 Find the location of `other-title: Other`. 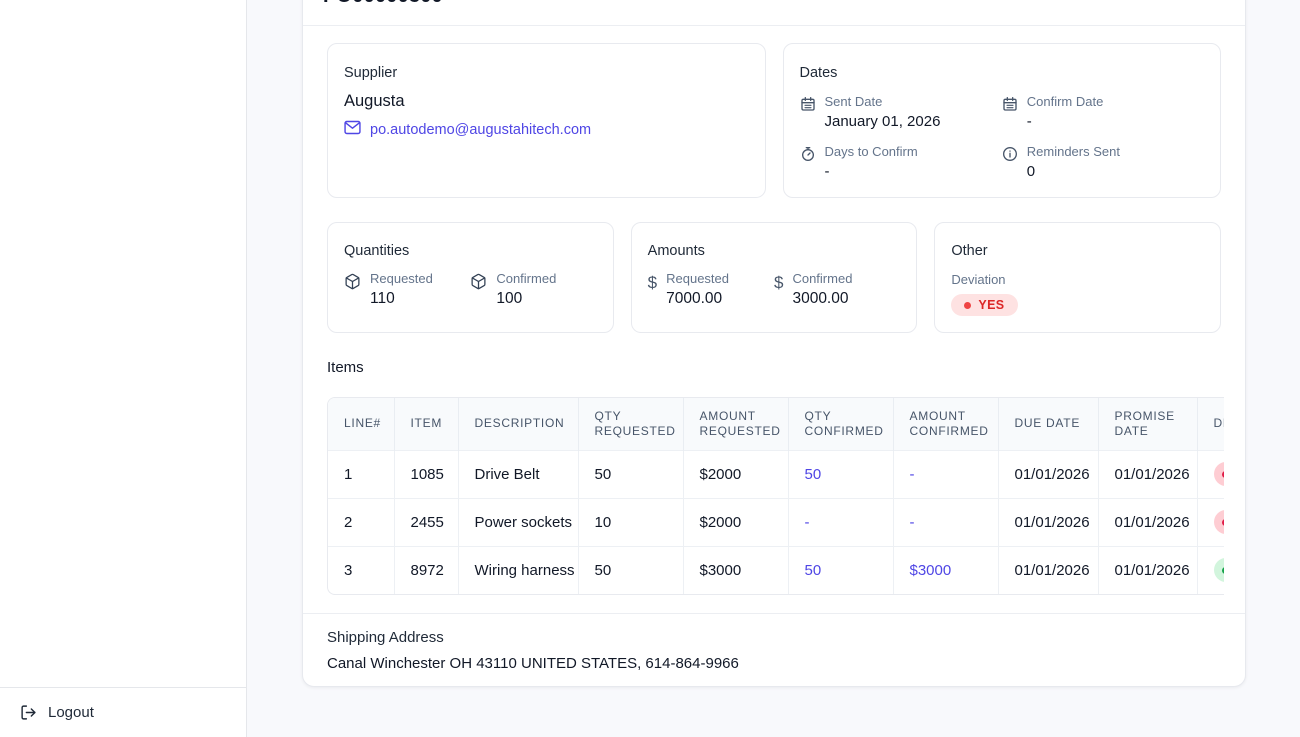

other-title: Other is located at coordinates (969, 251).